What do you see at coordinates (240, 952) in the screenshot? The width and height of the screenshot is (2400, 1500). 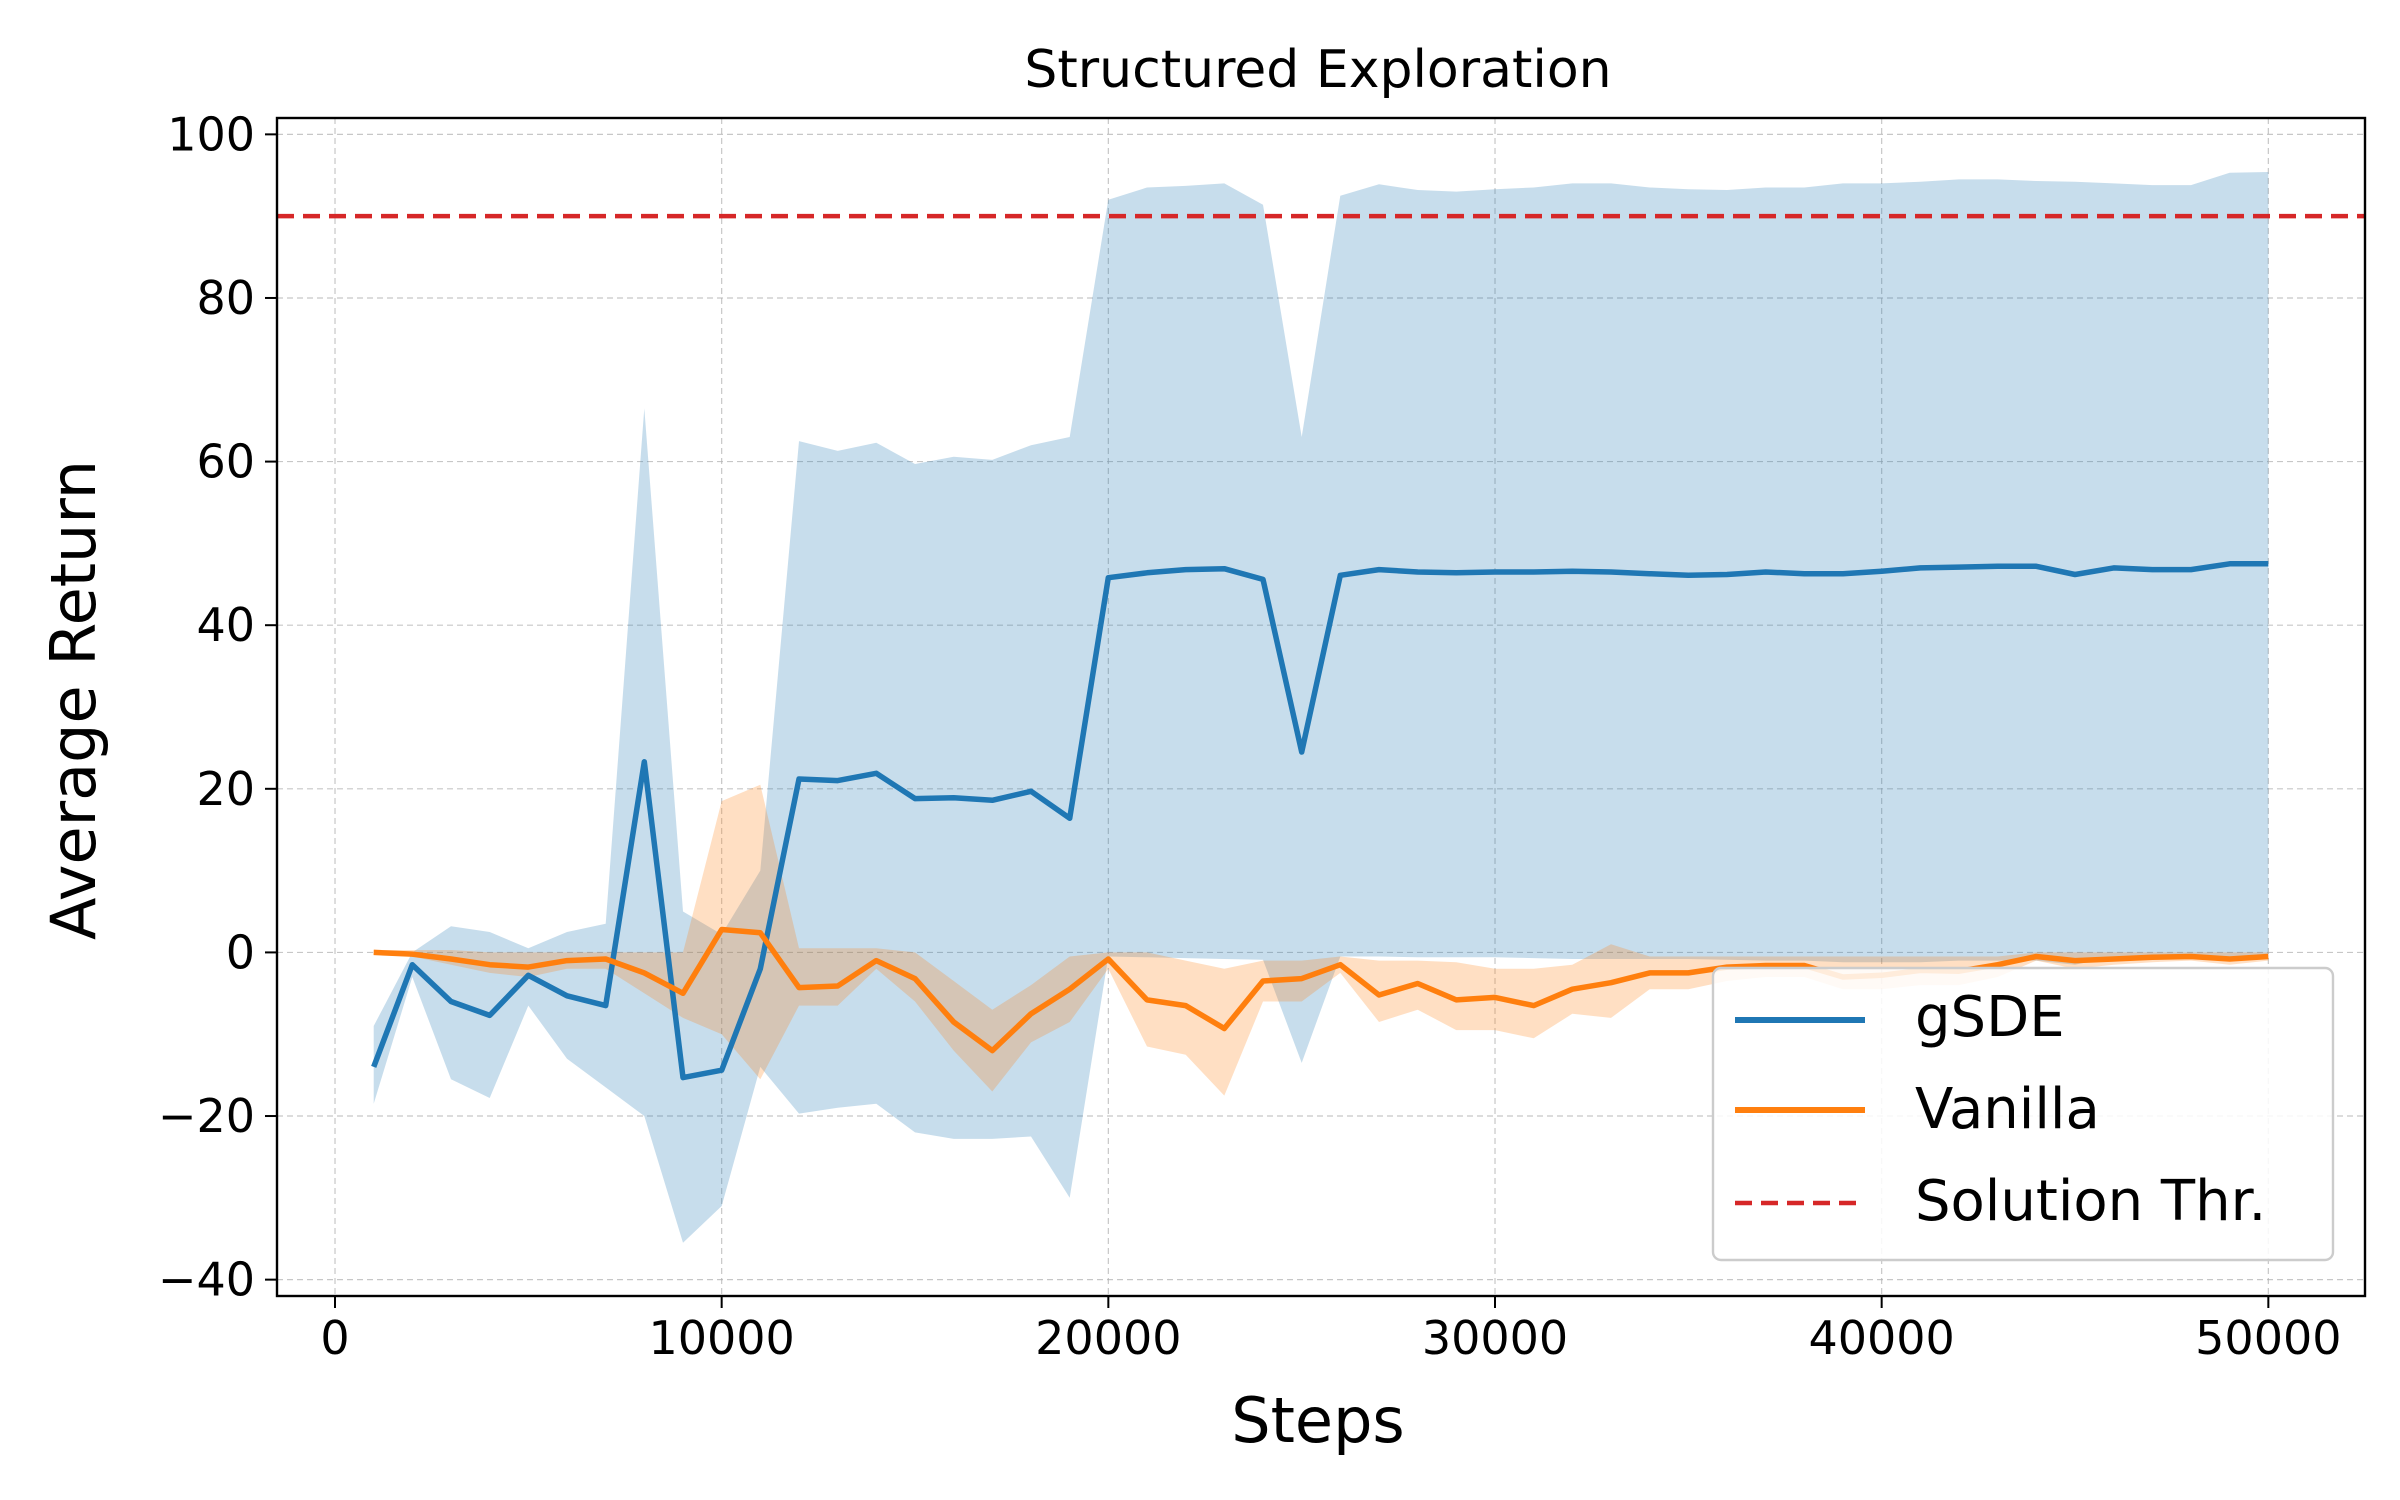 I see `y-tick-label: 0` at bounding box center [240, 952].